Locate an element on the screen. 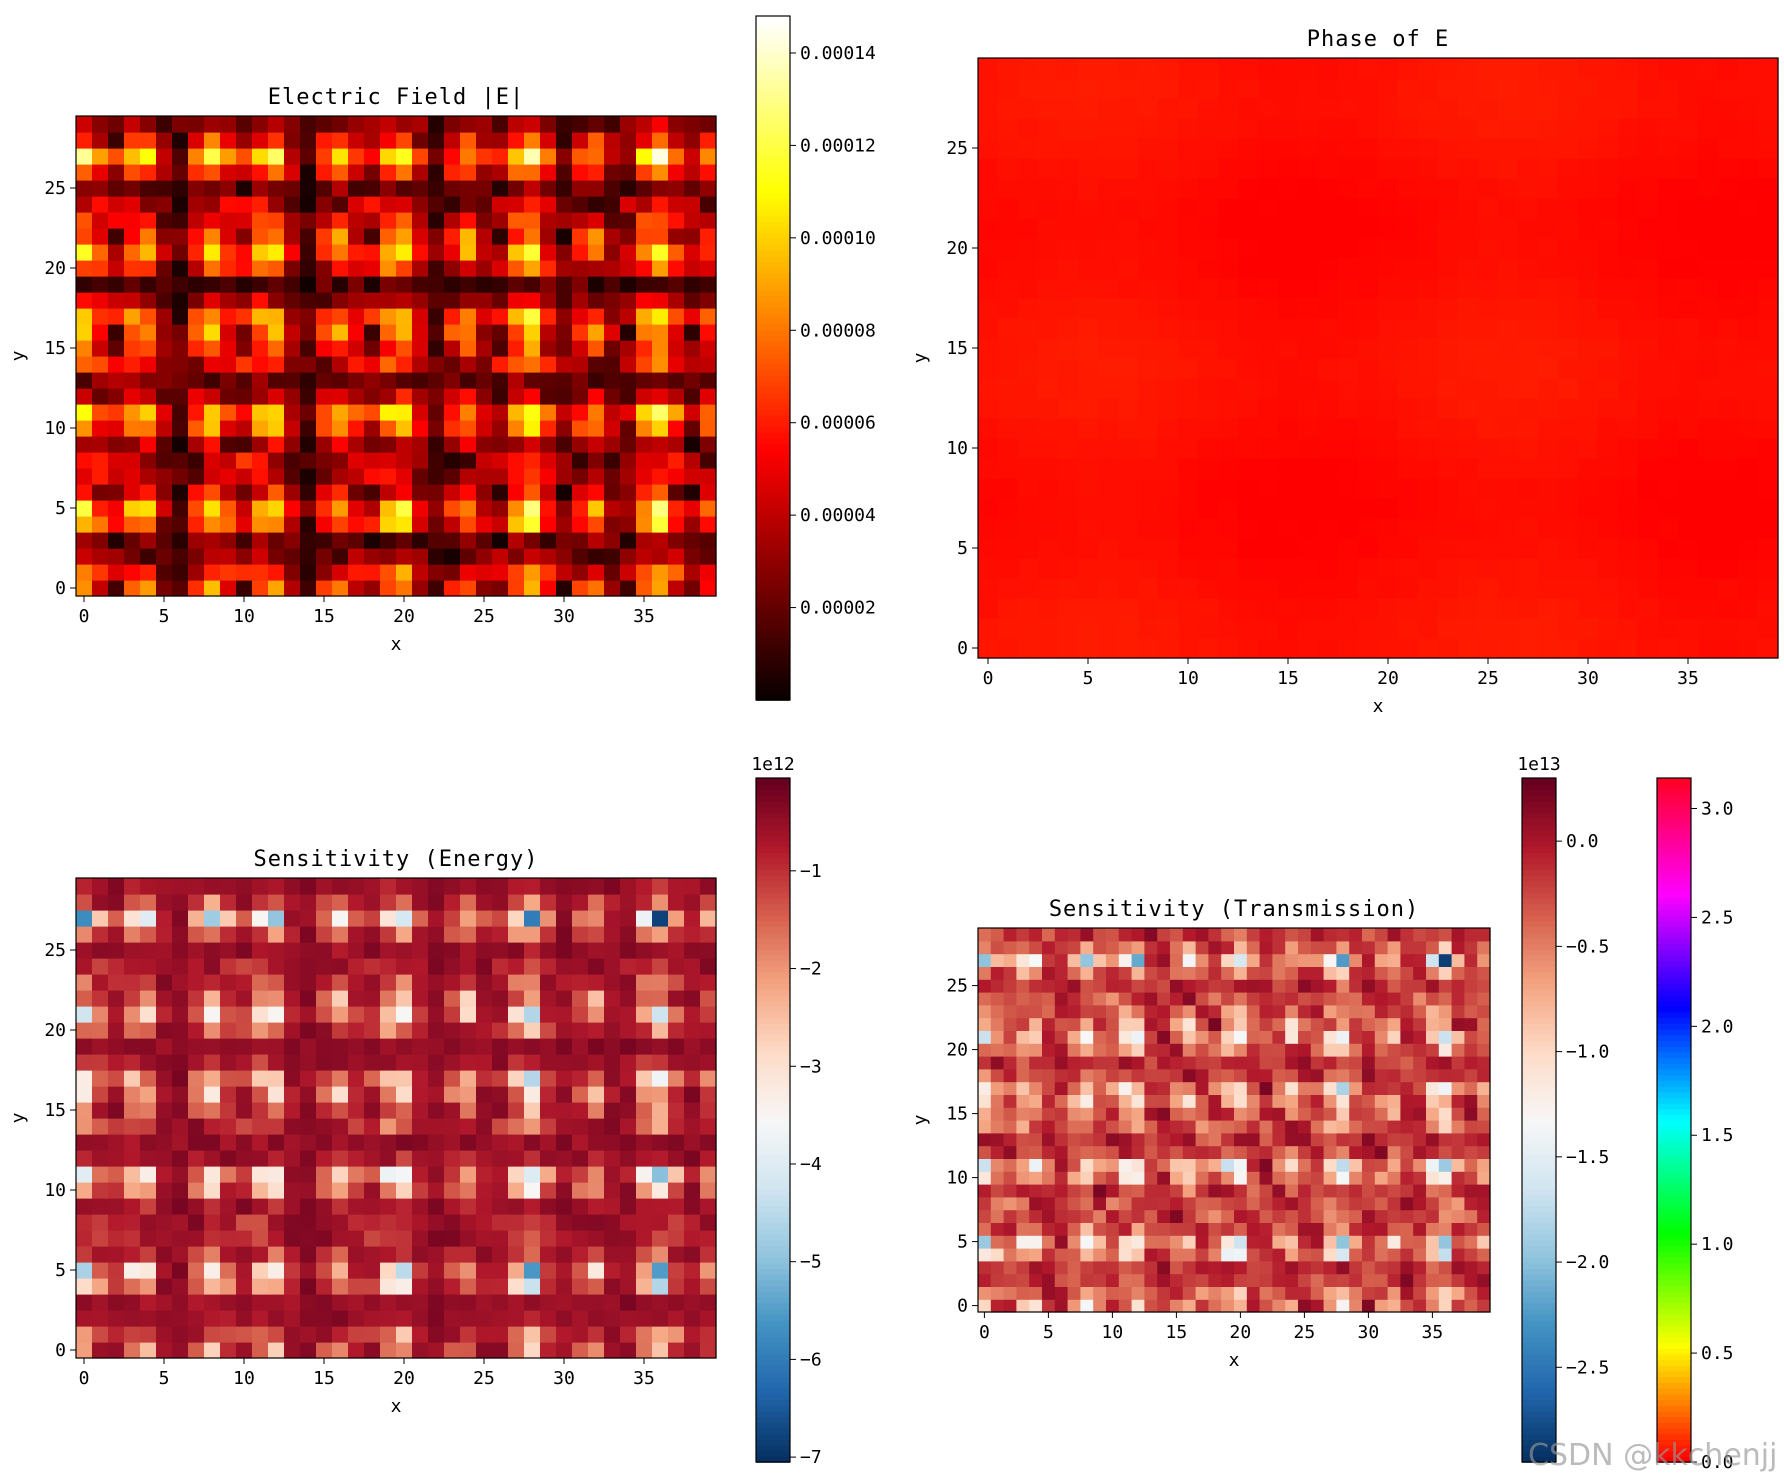 The image size is (1784, 1481). colorbar-tick-label: 3.0 is located at coordinates (1717, 808).